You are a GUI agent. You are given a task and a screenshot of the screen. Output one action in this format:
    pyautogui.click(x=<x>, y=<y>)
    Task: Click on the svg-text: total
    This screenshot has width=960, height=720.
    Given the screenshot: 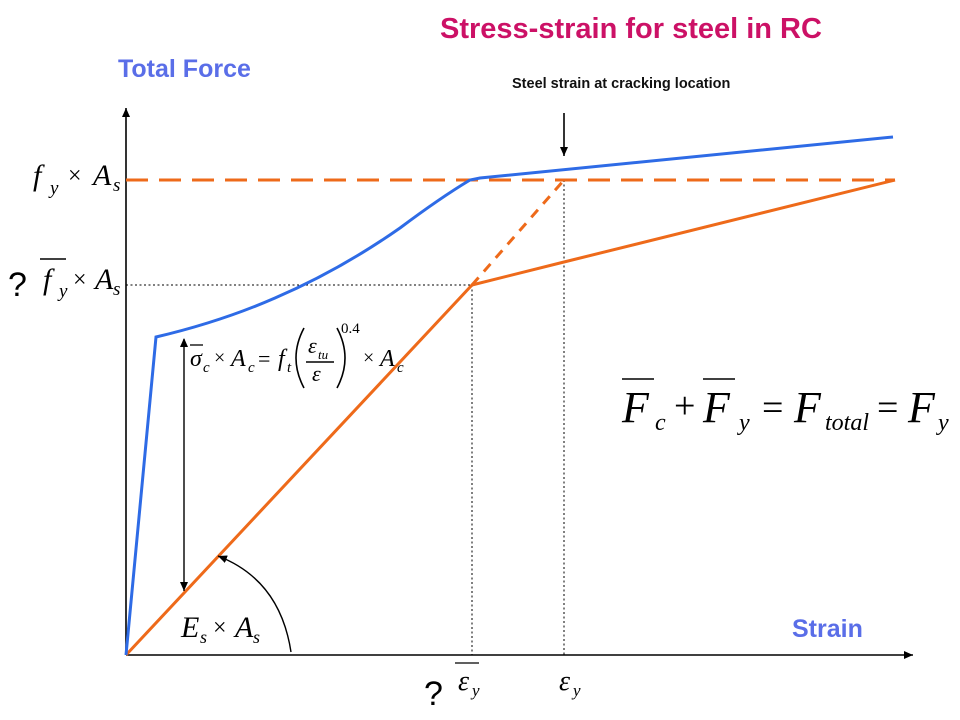 What is the action you would take?
    pyautogui.click(x=847, y=423)
    